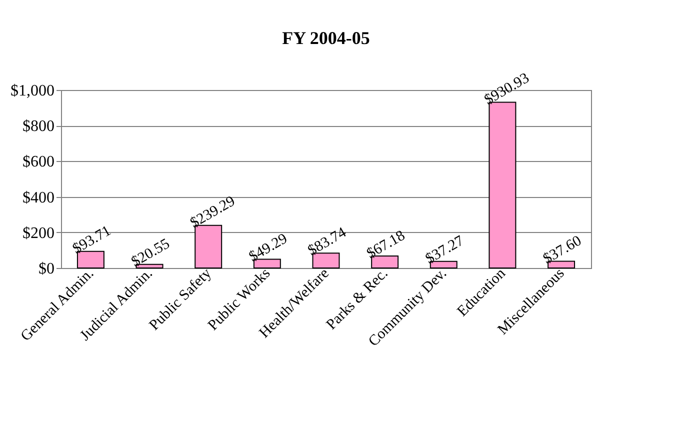 This screenshot has height=422, width=697. Describe the element at coordinates (326, 38) in the screenshot. I see `chart-title: FY 2004-05` at that location.